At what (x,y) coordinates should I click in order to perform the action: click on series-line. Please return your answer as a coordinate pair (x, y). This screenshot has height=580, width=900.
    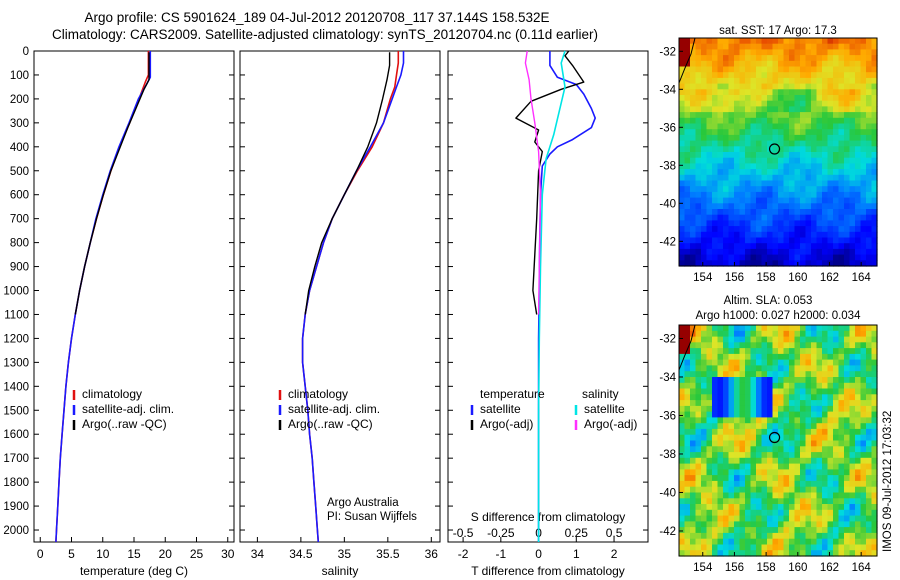
    Looking at the image, I should click on (550, 182).